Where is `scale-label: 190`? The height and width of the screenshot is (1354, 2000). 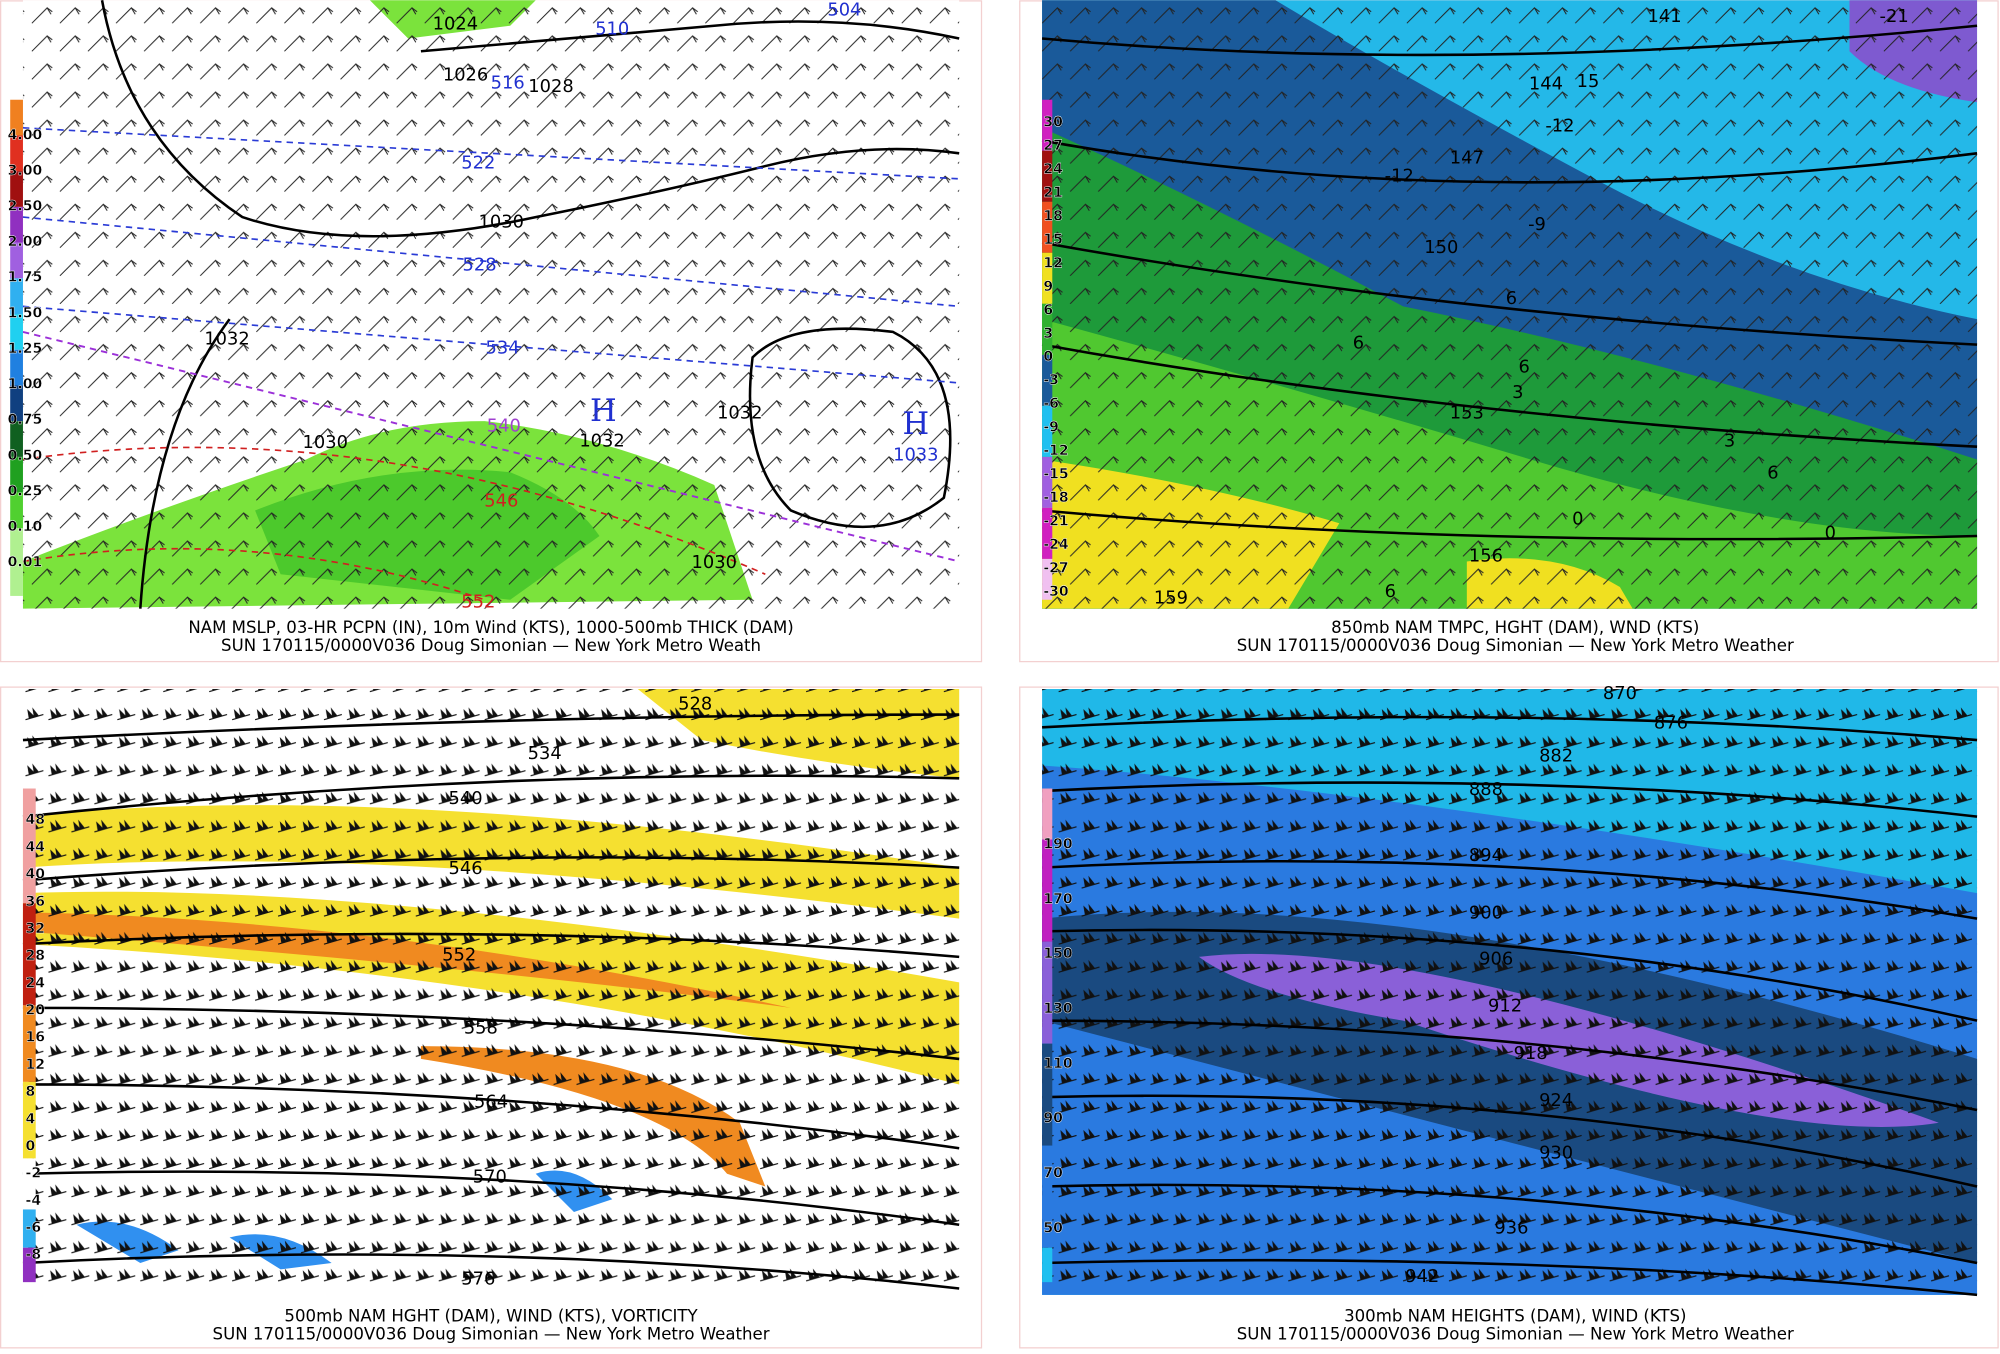
scale-label: 190 is located at coordinates (1058, 844).